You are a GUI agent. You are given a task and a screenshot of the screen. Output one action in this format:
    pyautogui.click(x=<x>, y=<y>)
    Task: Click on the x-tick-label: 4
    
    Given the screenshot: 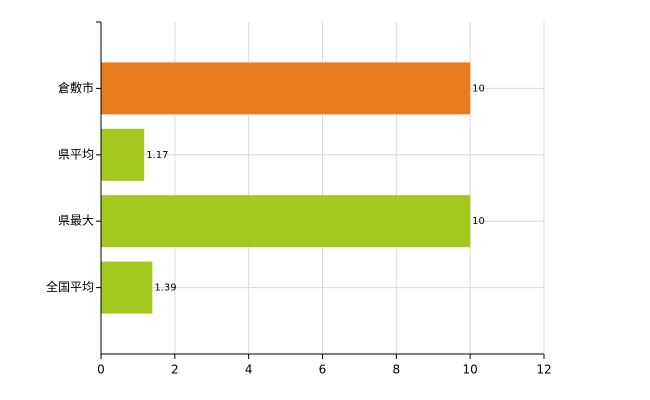 What is the action you would take?
    pyautogui.click(x=249, y=370)
    